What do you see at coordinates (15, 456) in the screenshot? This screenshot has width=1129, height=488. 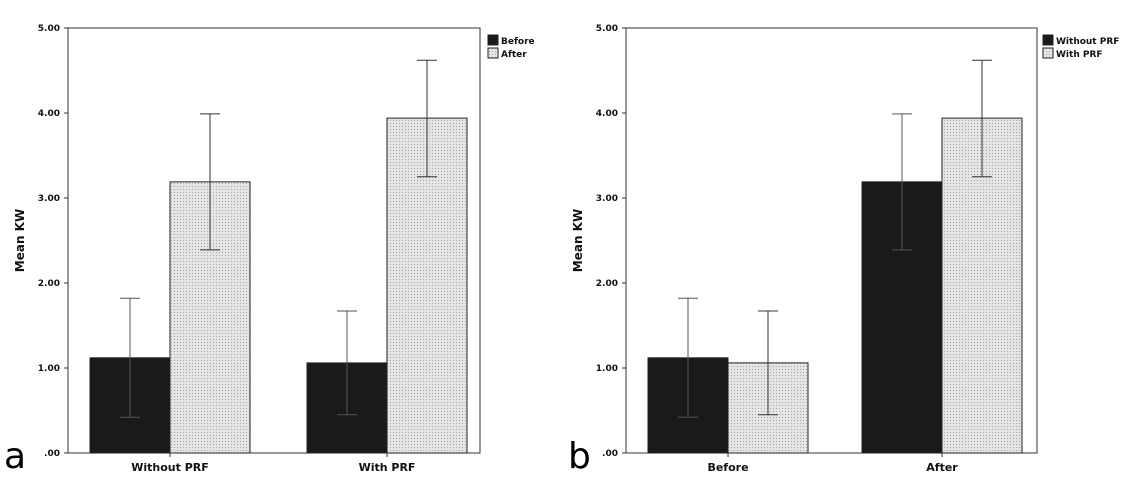 I see `panel-label: a` at bounding box center [15, 456].